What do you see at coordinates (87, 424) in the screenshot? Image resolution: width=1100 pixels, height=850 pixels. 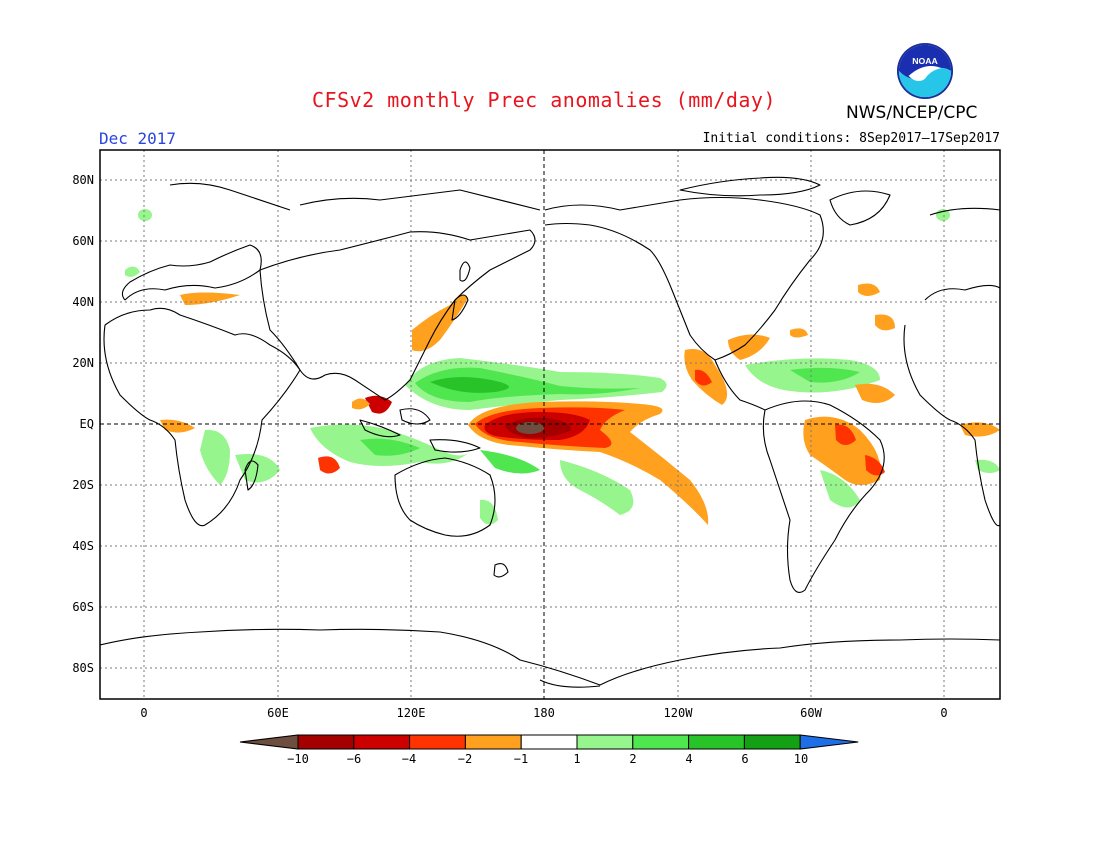 I see `lat-label: EQ` at bounding box center [87, 424].